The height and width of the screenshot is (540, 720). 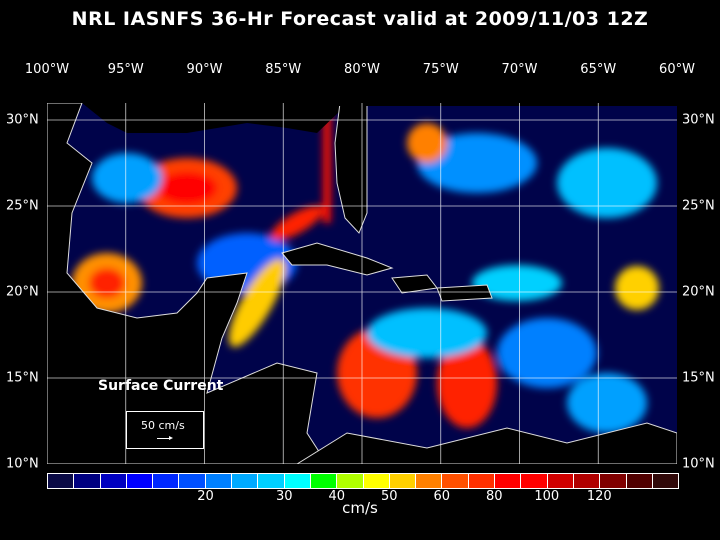 What do you see at coordinates (204, 69) in the screenshot?
I see `longitude-label: 90°W` at bounding box center [204, 69].